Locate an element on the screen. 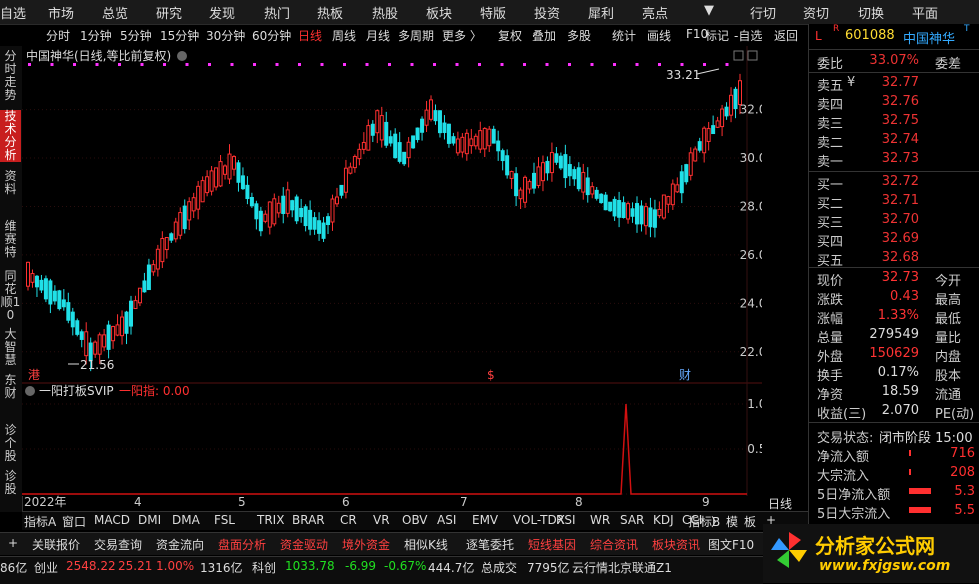  left-tab-4: 同花顺10 is located at coordinates (10, 295).